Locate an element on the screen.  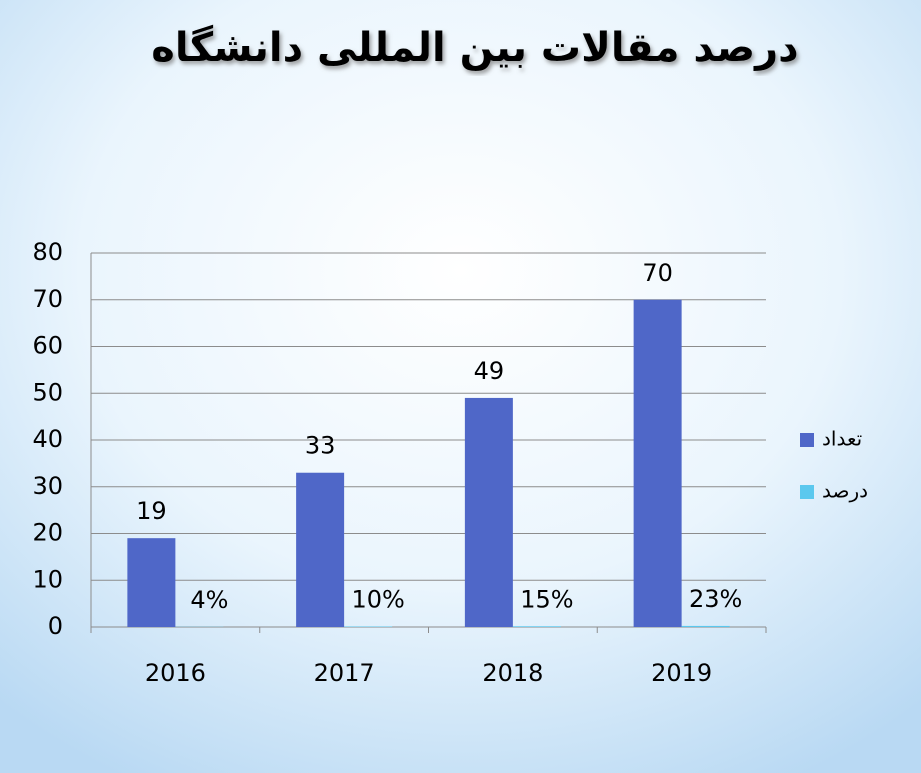
data-label: 15% is located at coordinates (546, 599).